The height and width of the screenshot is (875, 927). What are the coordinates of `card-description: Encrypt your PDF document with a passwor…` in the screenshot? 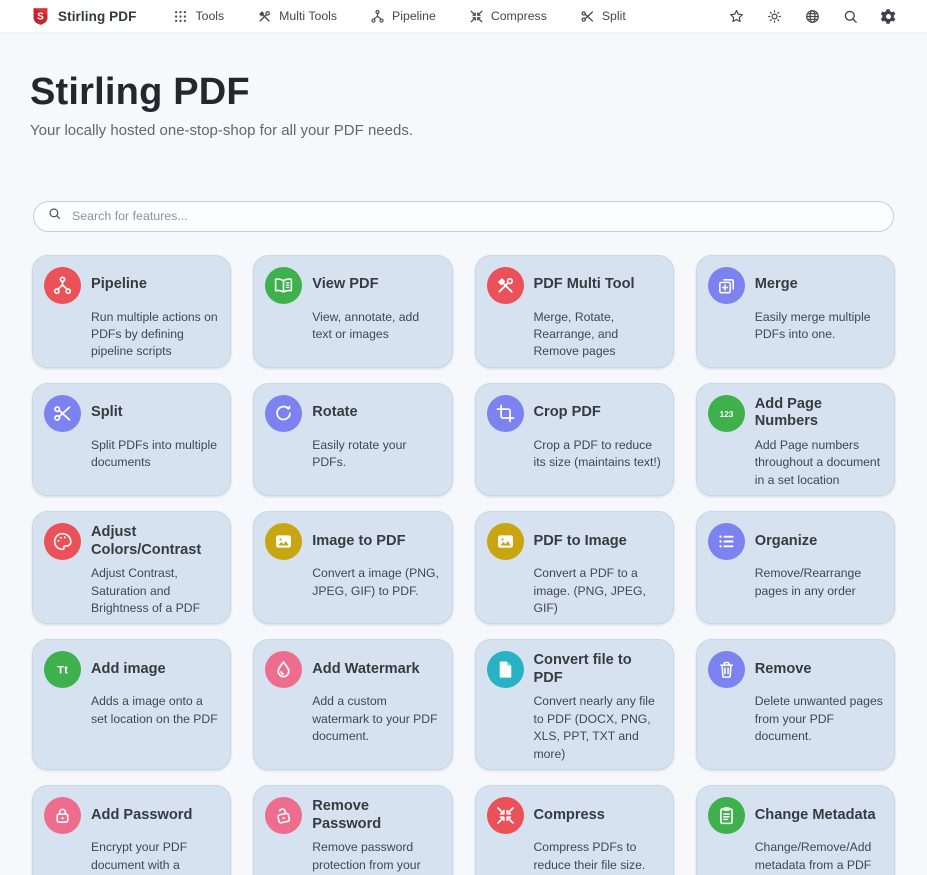 It's located at (139, 856).